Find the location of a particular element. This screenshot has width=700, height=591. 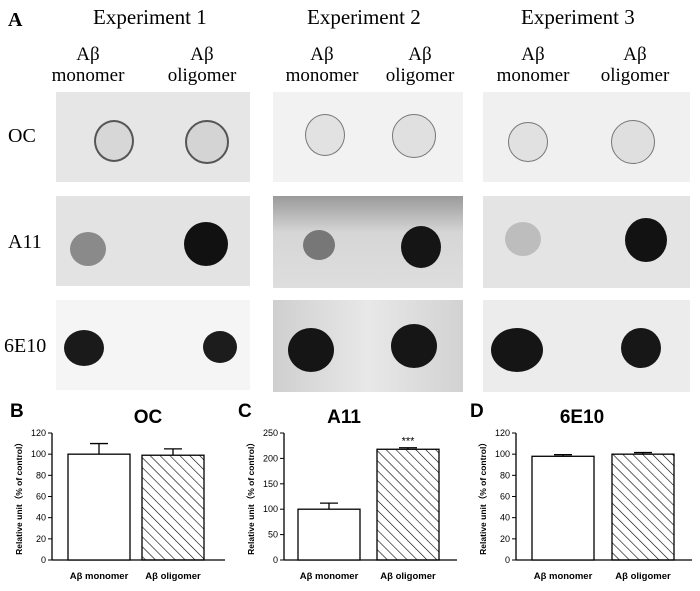

panel-letter: D is located at coordinates (477, 411).